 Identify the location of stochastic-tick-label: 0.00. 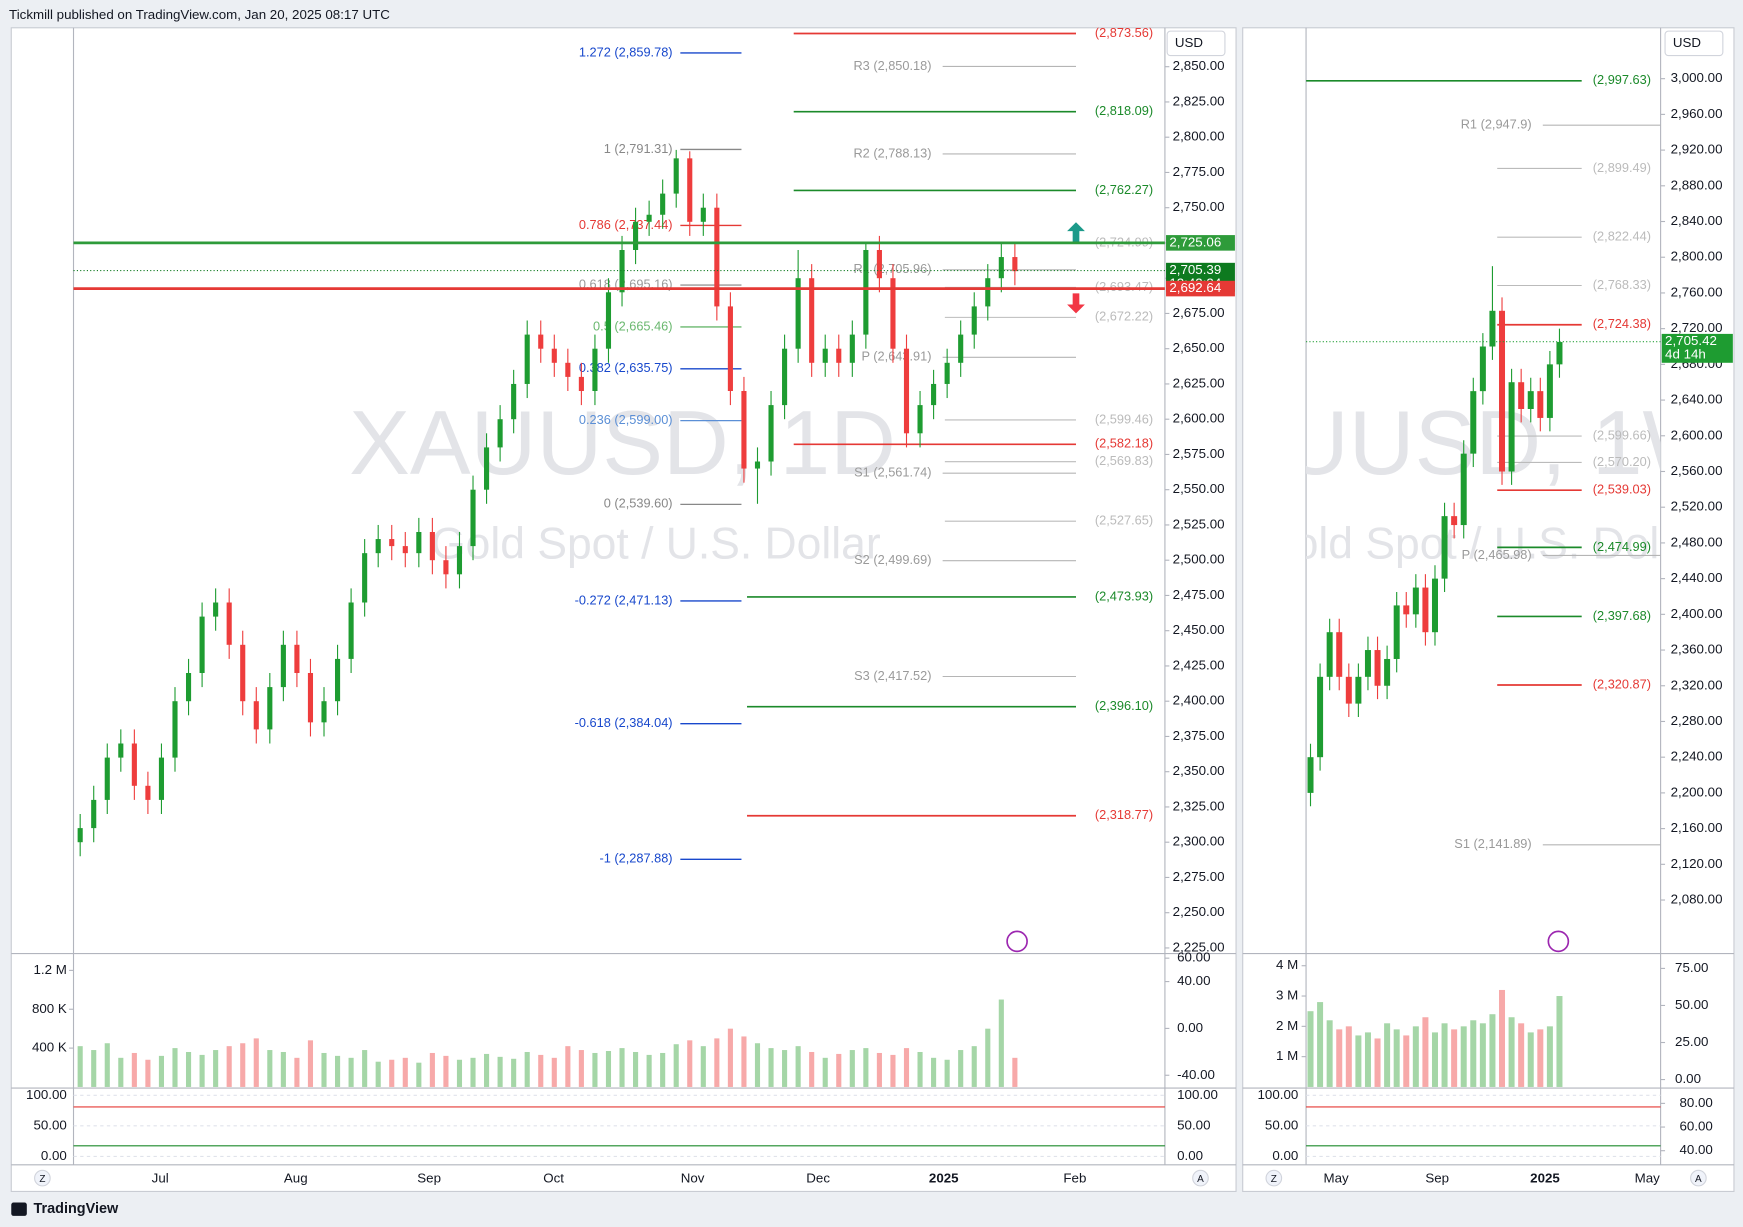
(1285, 1155).